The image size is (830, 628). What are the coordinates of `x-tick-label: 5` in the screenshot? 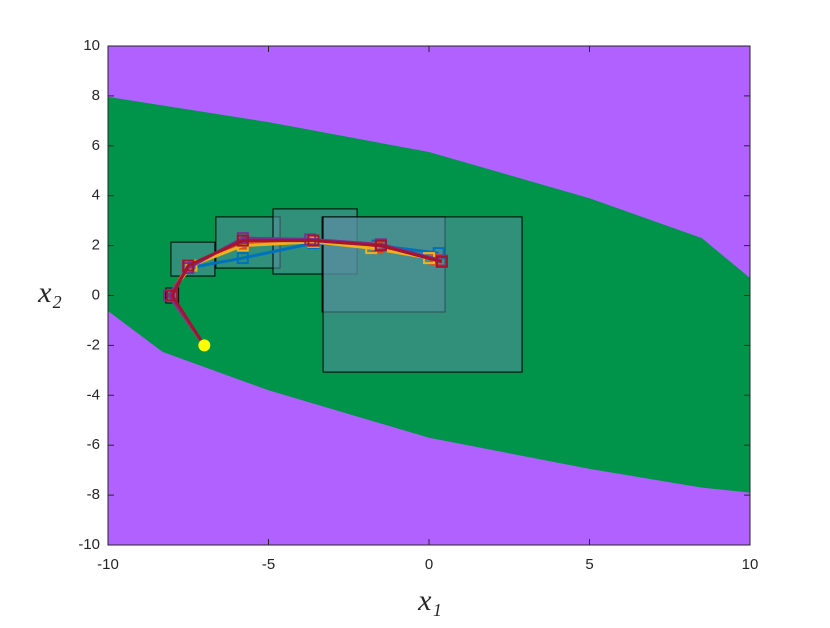 It's located at (589, 564).